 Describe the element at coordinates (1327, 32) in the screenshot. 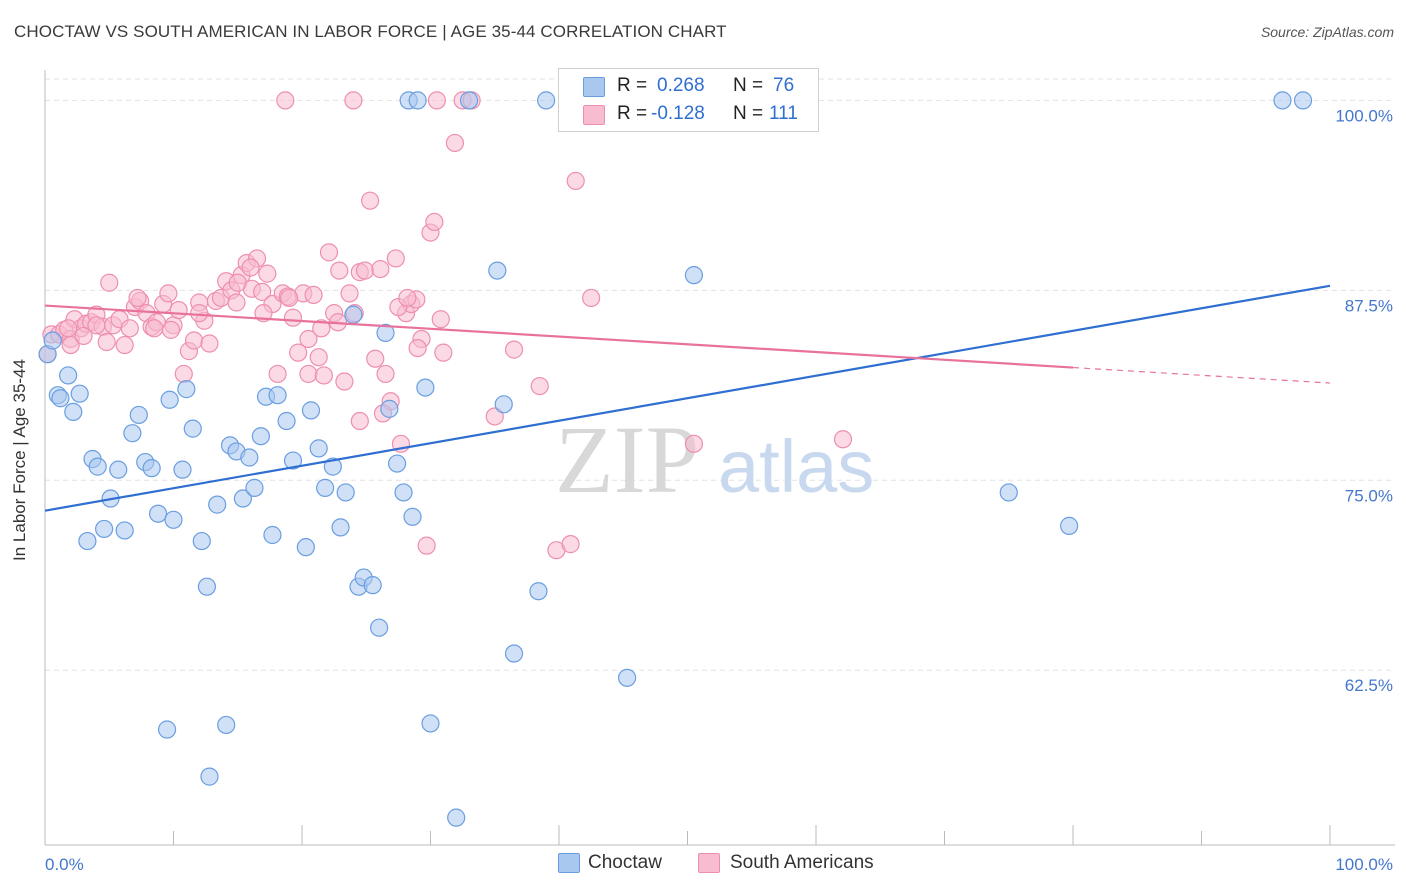

I see `source-label: Source: ZipAtlas.com` at that location.